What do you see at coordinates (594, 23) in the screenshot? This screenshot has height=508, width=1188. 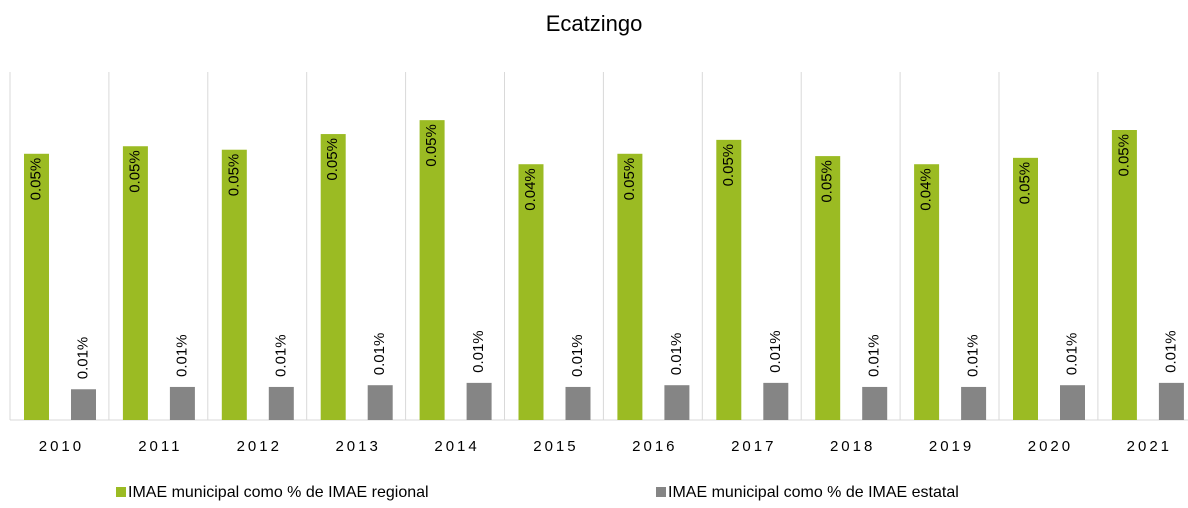 I see `chart-title: Ecatzingo` at bounding box center [594, 23].